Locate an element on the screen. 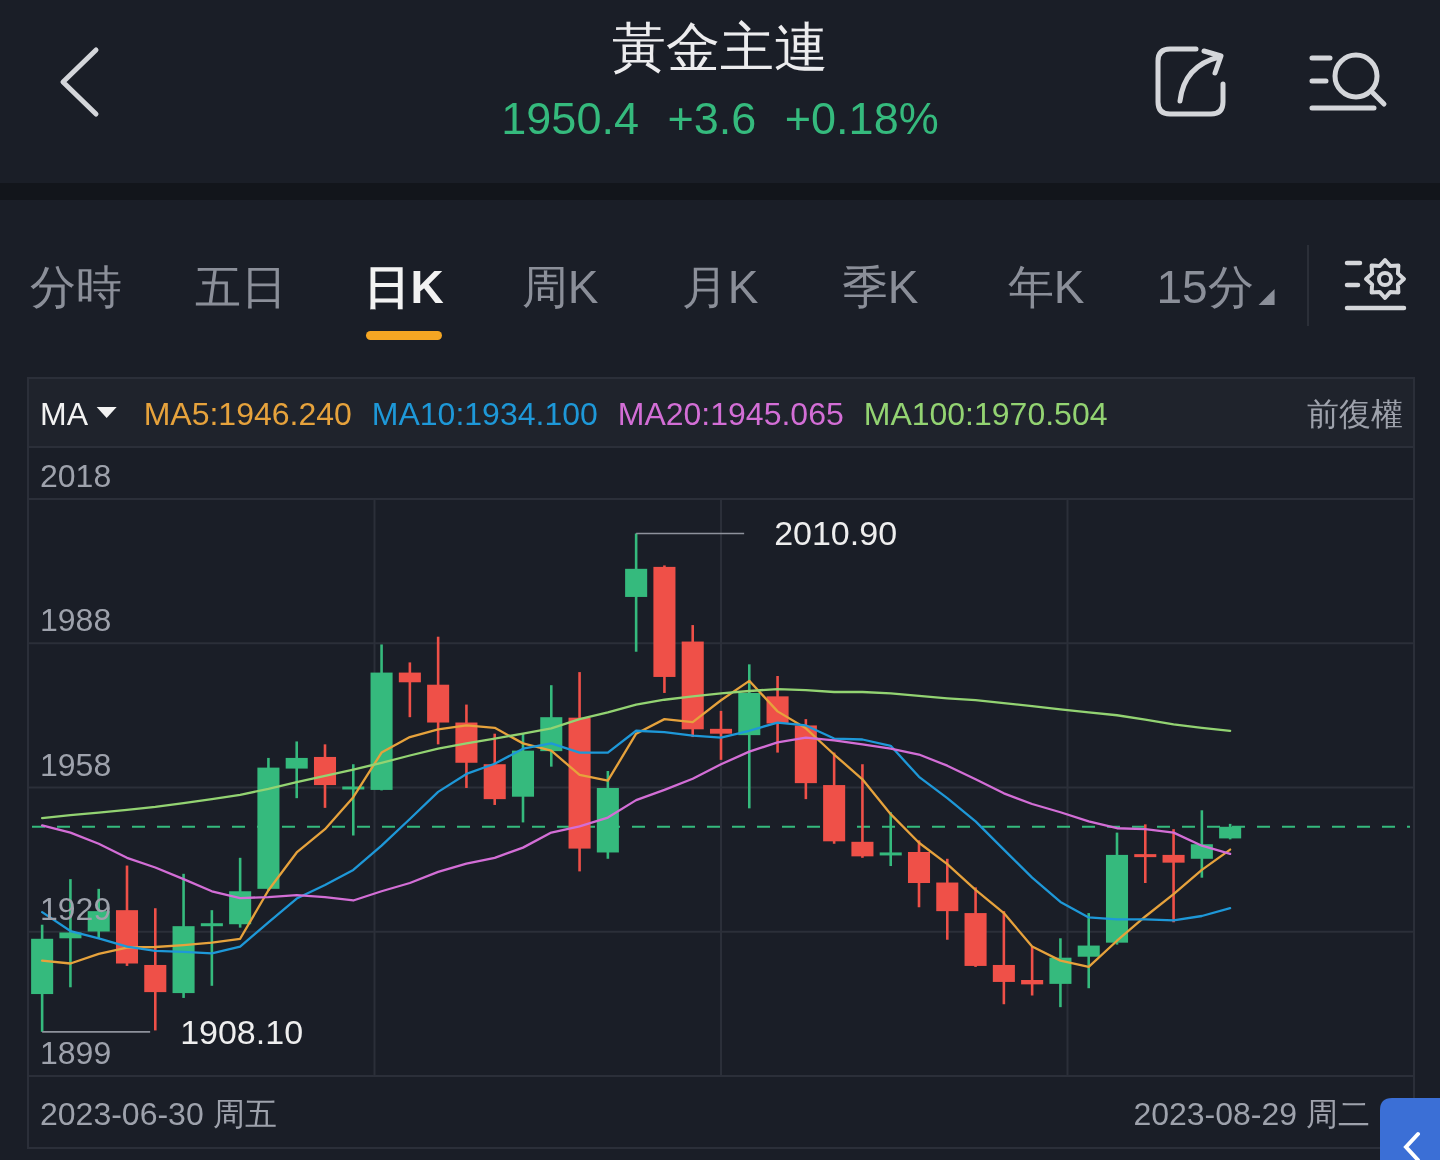  text: 分時 is located at coordinates (76, 287).